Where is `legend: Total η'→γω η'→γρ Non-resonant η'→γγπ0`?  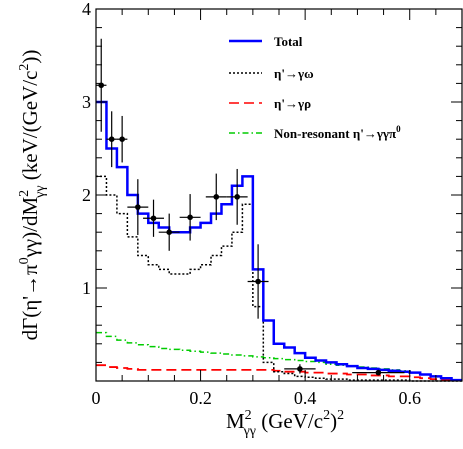 legend: Total η'→γω η'→γρ Non-resonant η'→γγπ0 is located at coordinates (315, 87).